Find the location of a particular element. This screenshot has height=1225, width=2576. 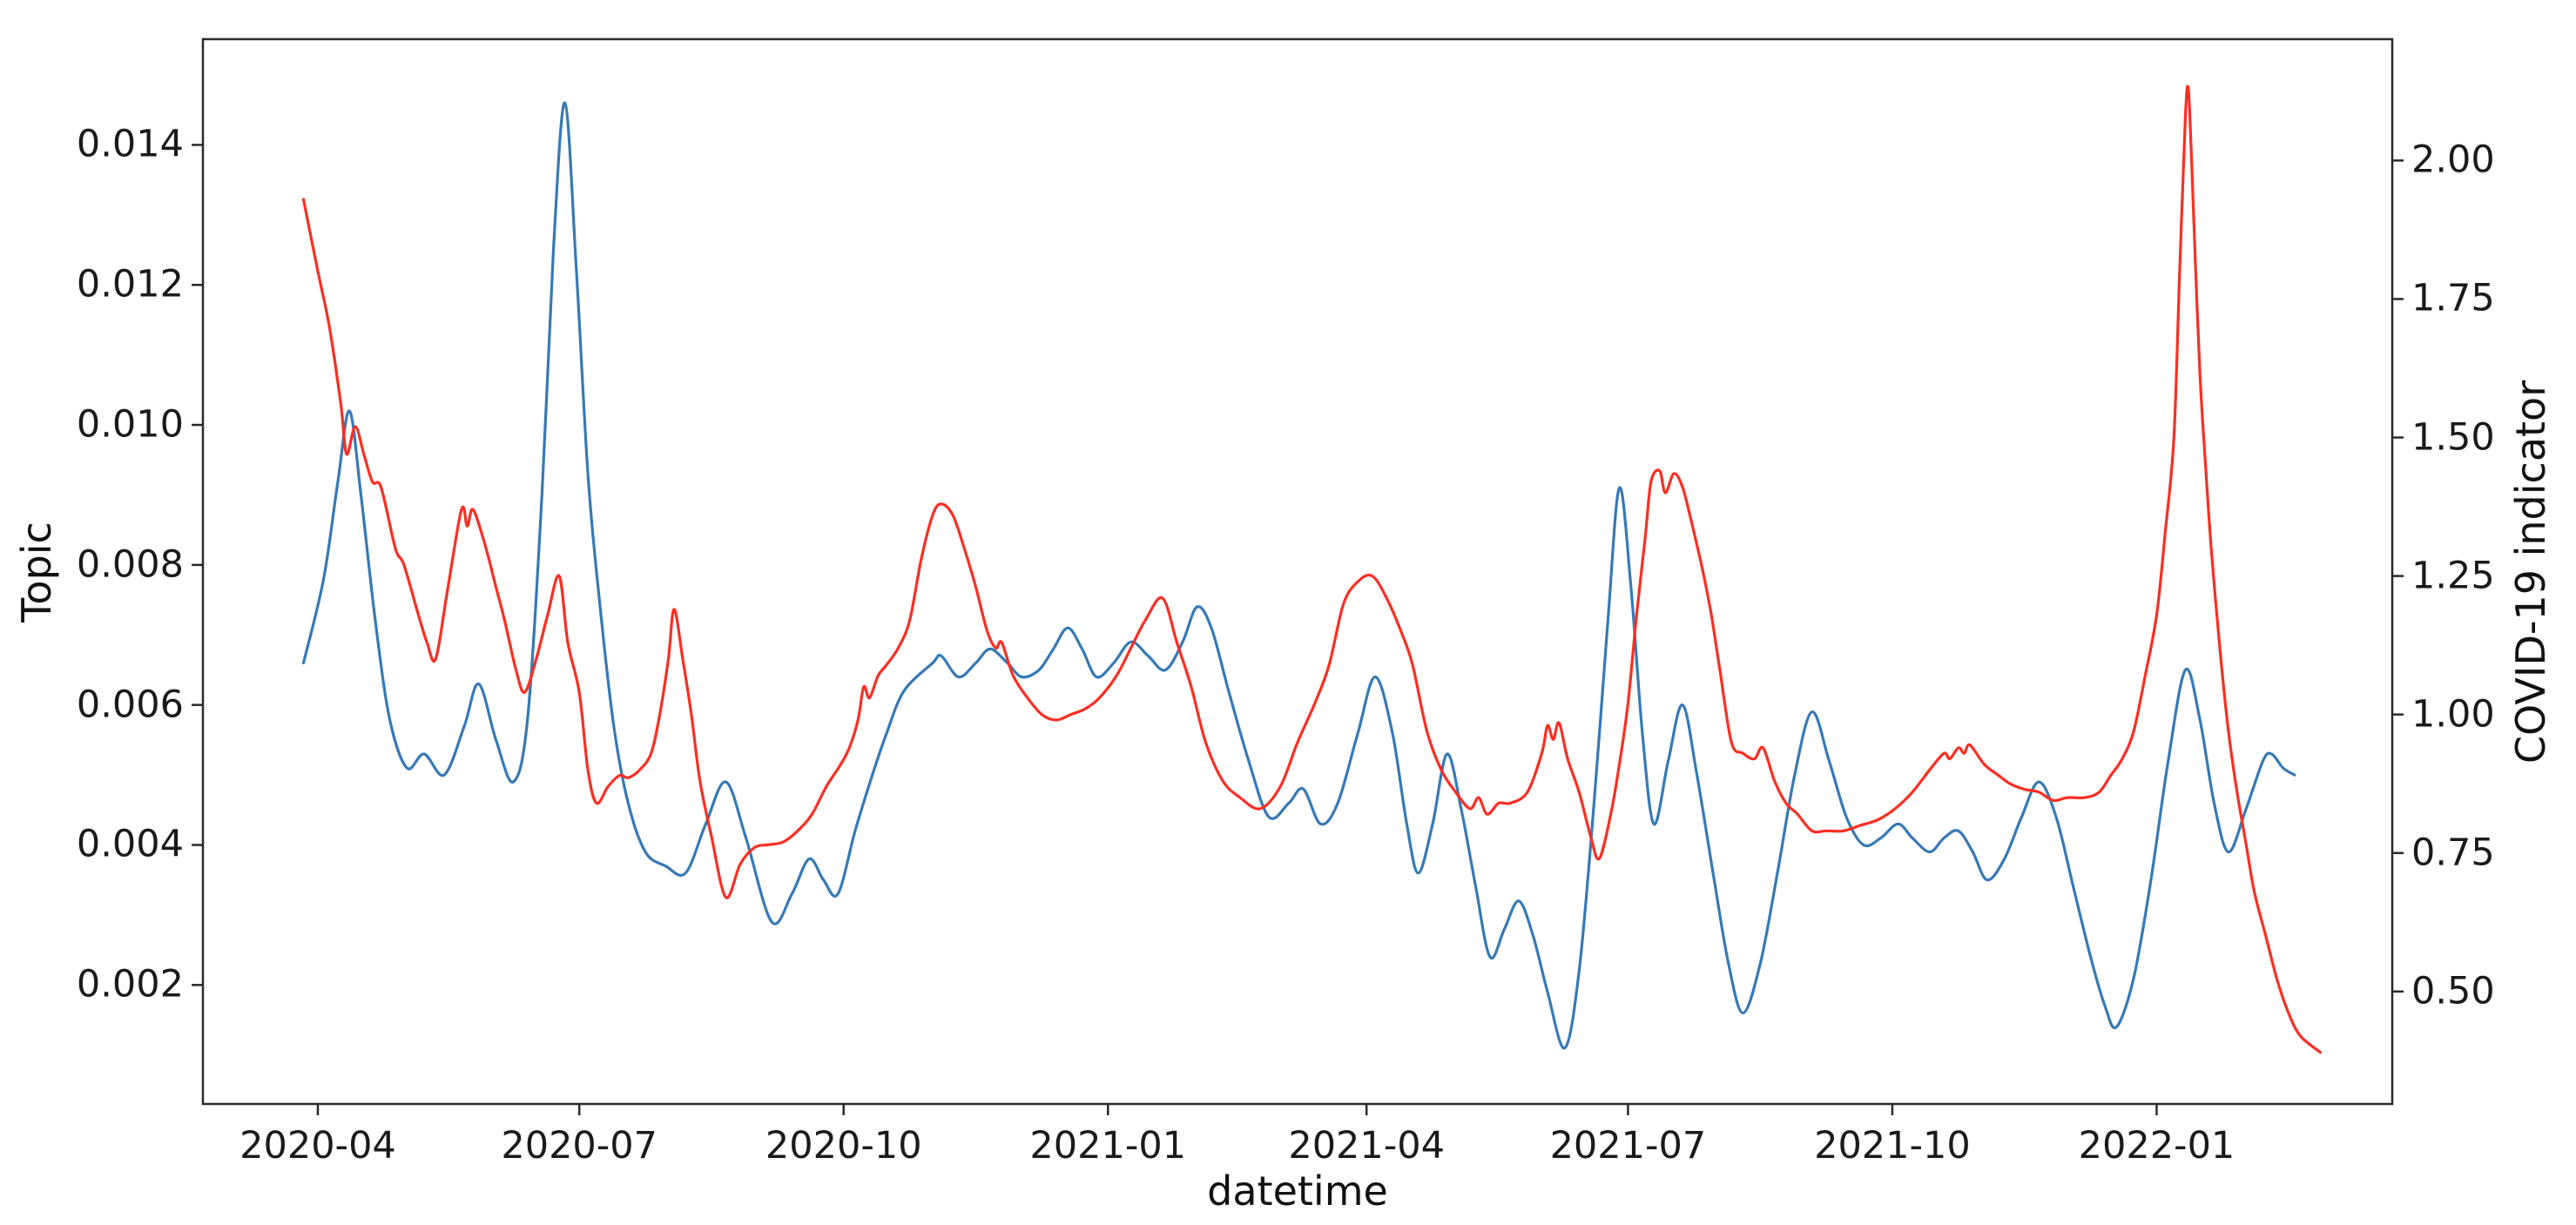

x-tick-label: 2021-07 is located at coordinates (1628, 1146).